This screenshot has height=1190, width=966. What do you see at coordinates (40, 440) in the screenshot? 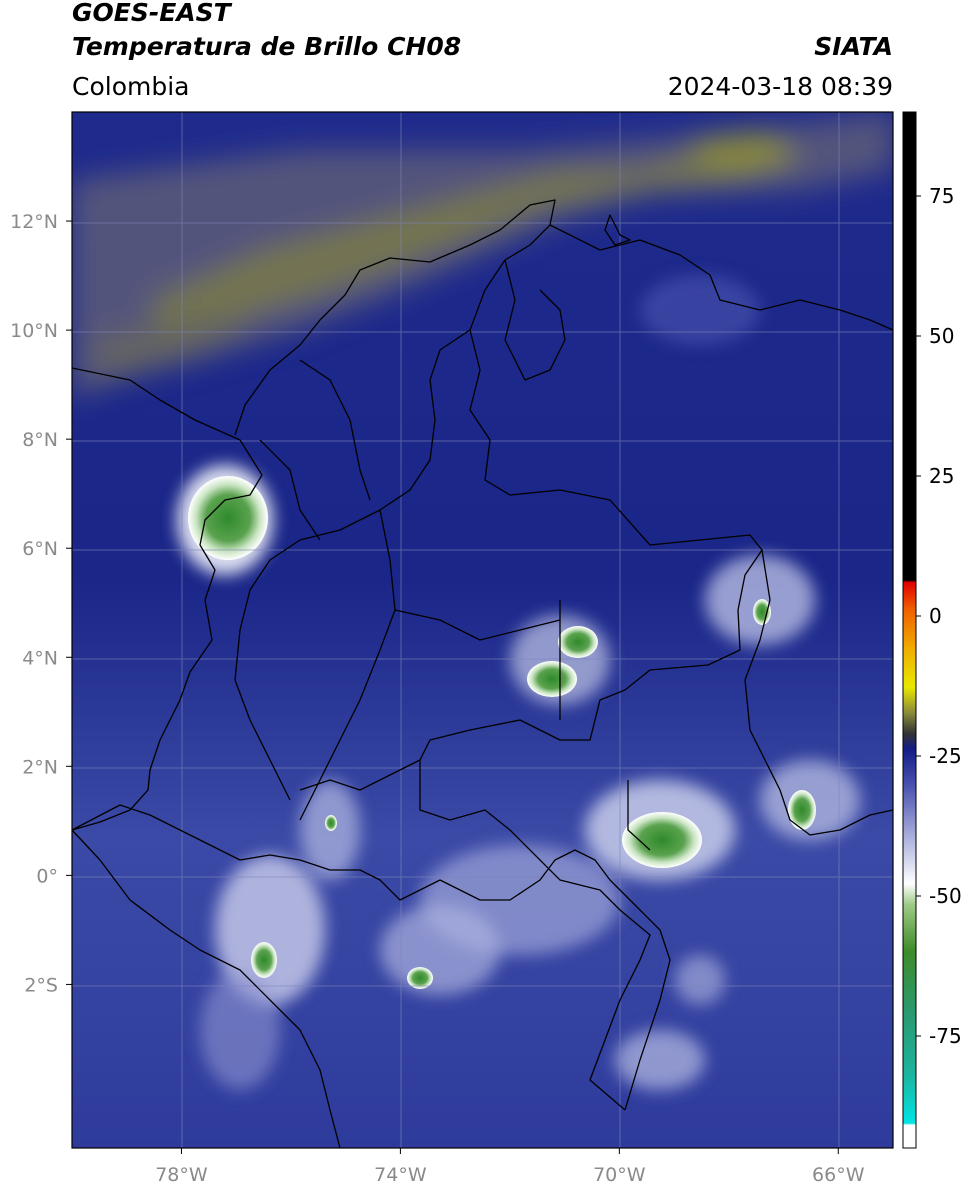
I see `lat-tick-label: 8°N` at bounding box center [40, 440].